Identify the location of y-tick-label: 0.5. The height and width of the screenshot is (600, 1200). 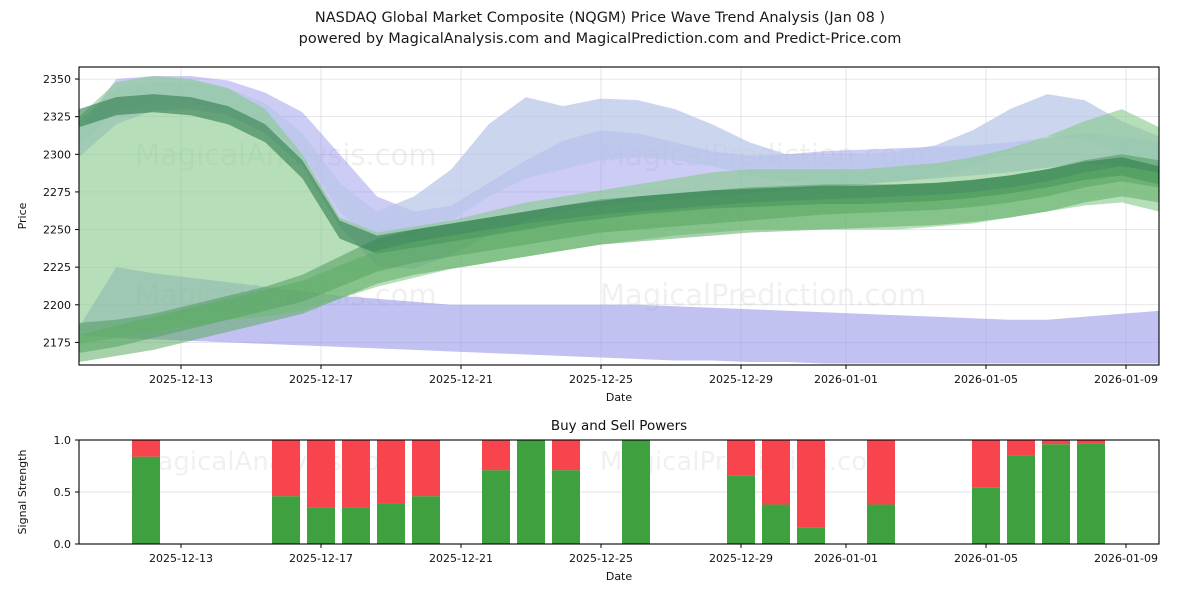
(63, 492).